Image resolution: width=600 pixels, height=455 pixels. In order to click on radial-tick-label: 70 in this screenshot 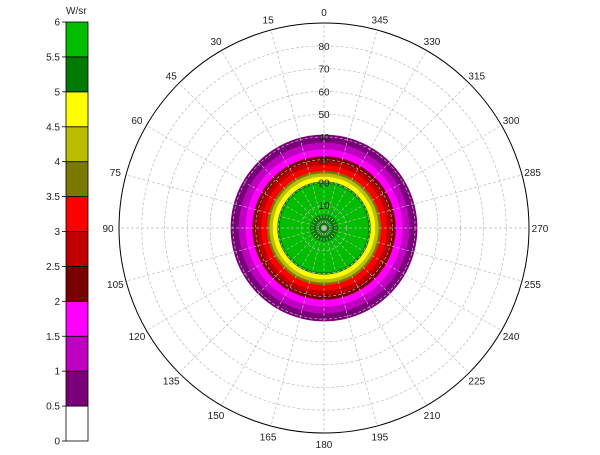, I will do `click(324, 70)`.